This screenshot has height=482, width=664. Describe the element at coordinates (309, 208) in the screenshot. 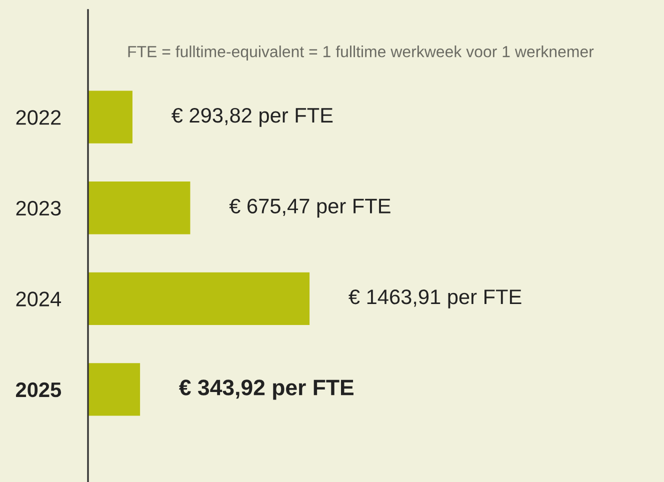

I see `data-label: € 675,47 per FTE` at that location.